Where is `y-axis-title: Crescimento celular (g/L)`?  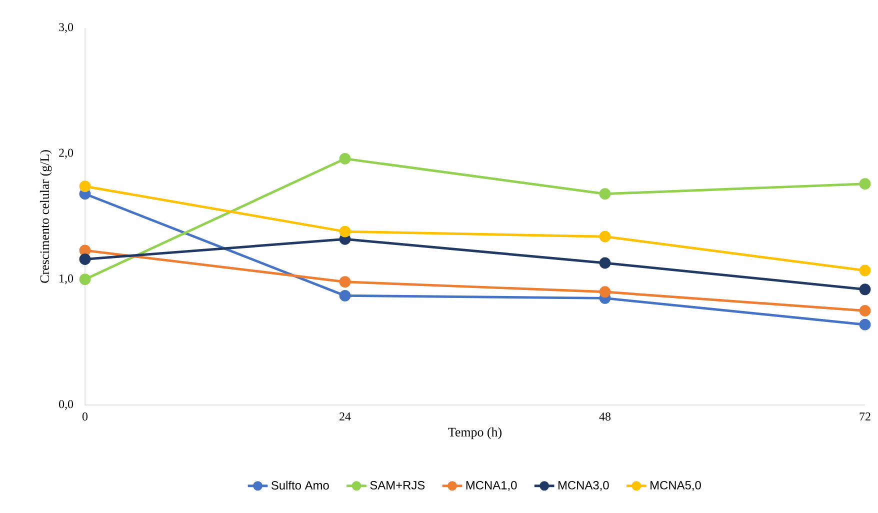 y-axis-title: Crescimento celular (g/L) is located at coordinates (46, 216).